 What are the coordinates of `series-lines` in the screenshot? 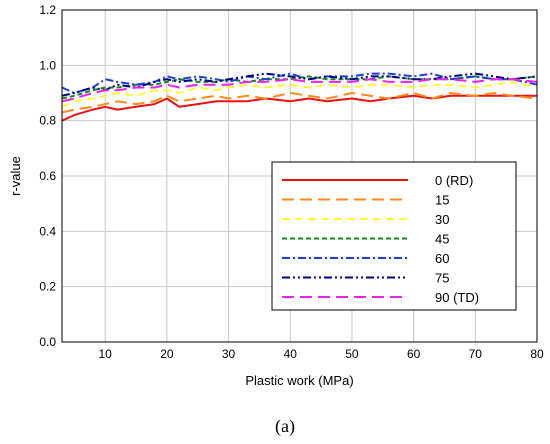 It's located at (299, 97).